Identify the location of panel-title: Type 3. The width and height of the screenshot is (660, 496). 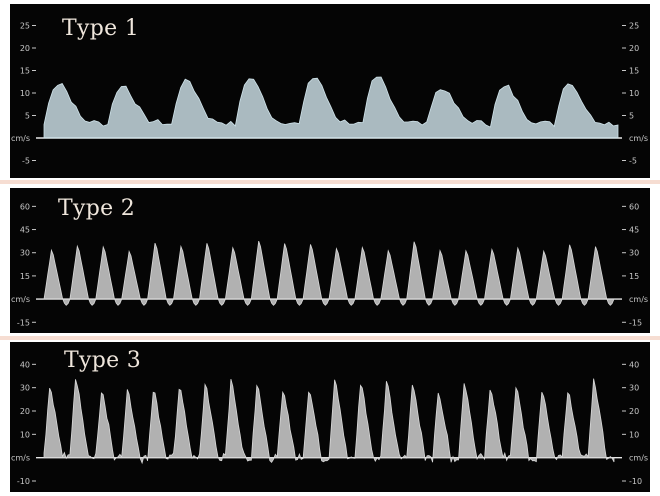
(102, 360).